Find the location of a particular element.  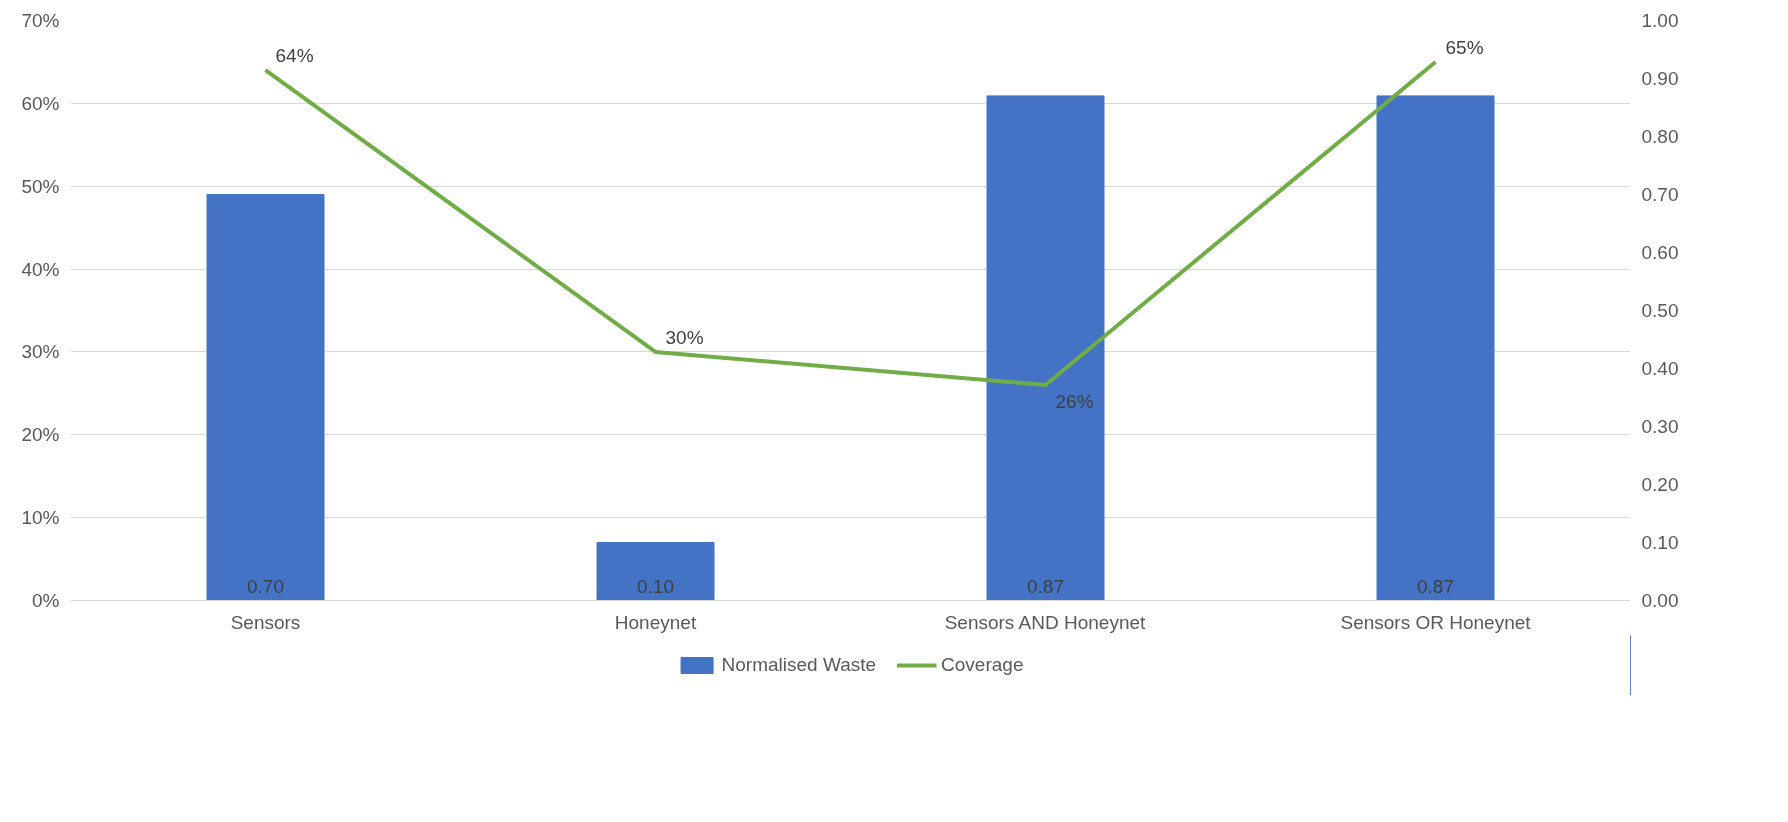

legend-label: Coverage is located at coordinates (982, 665).